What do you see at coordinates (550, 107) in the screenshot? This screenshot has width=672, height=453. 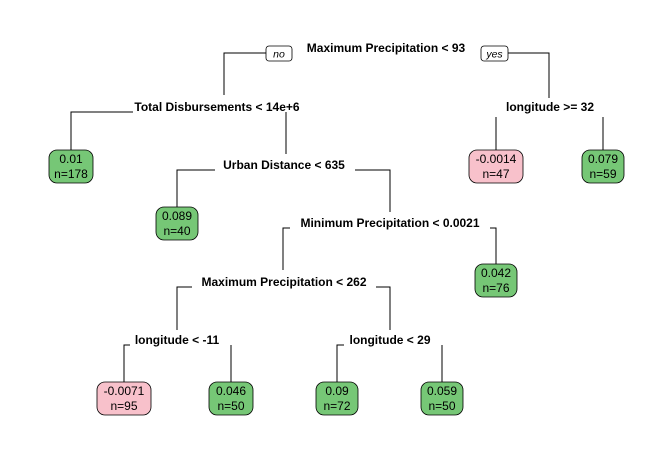 I see `split-label-longitude-ge-32: longitude >= 32` at bounding box center [550, 107].